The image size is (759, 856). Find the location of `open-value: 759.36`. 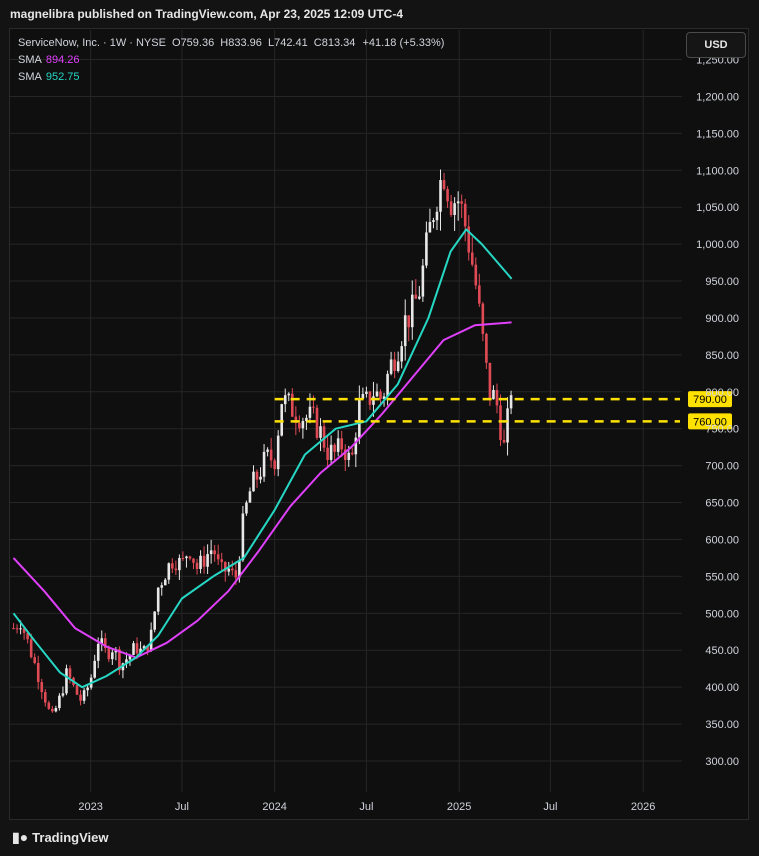

open-value: 759.36 is located at coordinates (197, 43).